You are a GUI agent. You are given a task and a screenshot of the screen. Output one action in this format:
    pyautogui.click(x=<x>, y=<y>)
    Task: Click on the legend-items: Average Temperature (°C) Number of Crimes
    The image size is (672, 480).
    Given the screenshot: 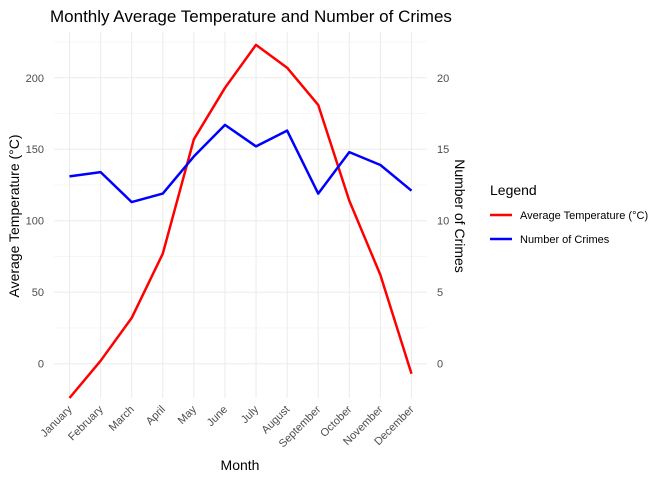 What is the action you would take?
    pyautogui.click(x=569, y=228)
    